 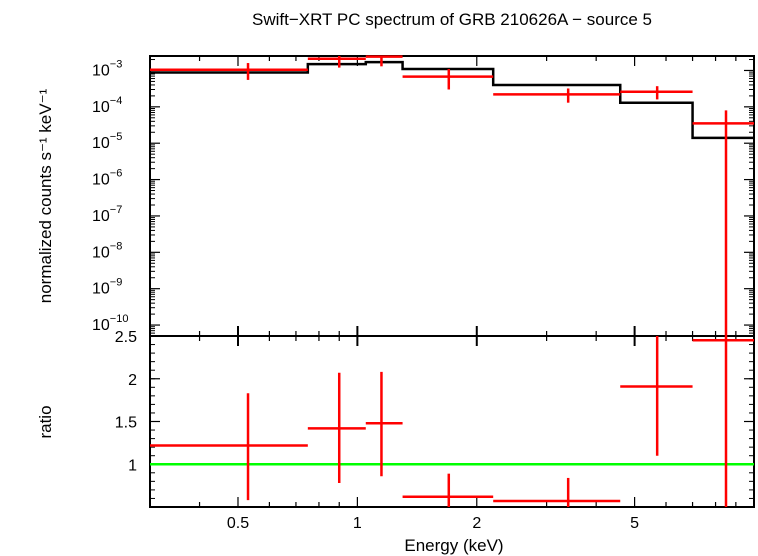 I want to click on y-tick-label: 10⁻⁶, so click(x=107, y=178).